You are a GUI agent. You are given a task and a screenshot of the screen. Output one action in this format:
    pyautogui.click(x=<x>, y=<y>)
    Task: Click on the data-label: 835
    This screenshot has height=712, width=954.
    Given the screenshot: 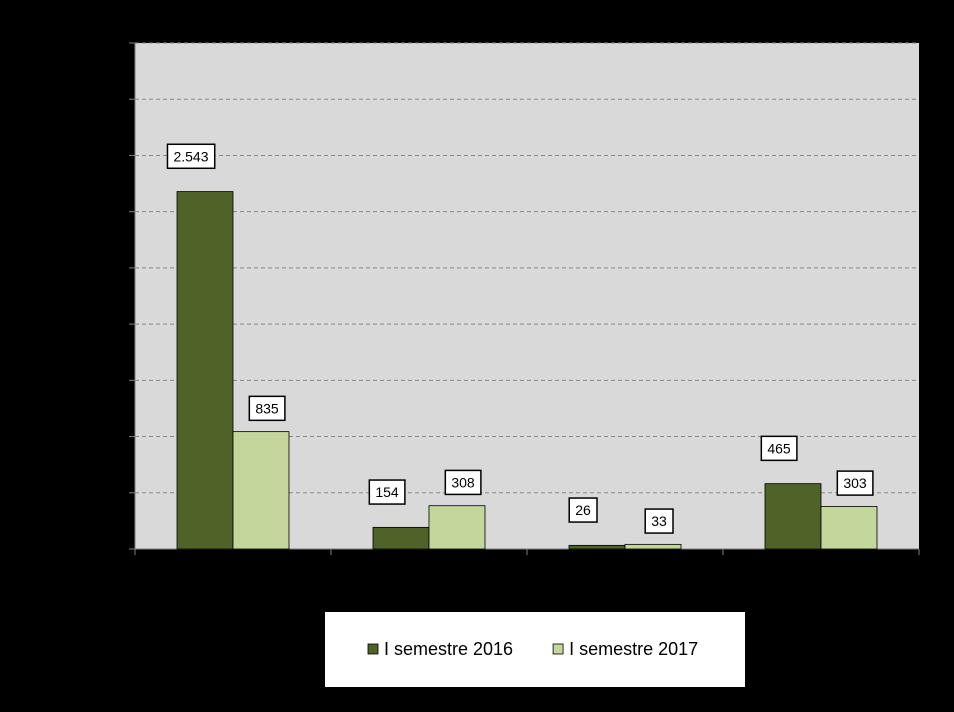 What is the action you would take?
    pyautogui.click(x=267, y=408)
    